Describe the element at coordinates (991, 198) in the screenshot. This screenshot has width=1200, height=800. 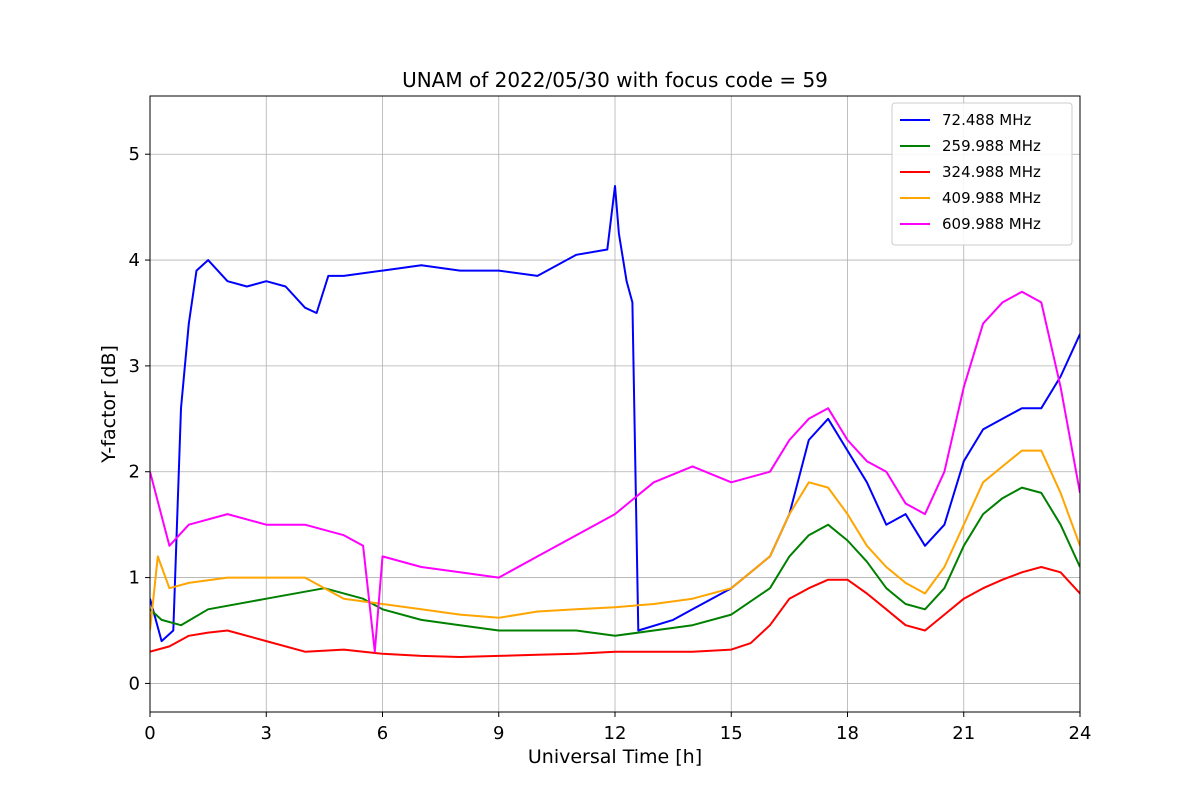
I see `legend-label: 409.988 MHz` at that location.